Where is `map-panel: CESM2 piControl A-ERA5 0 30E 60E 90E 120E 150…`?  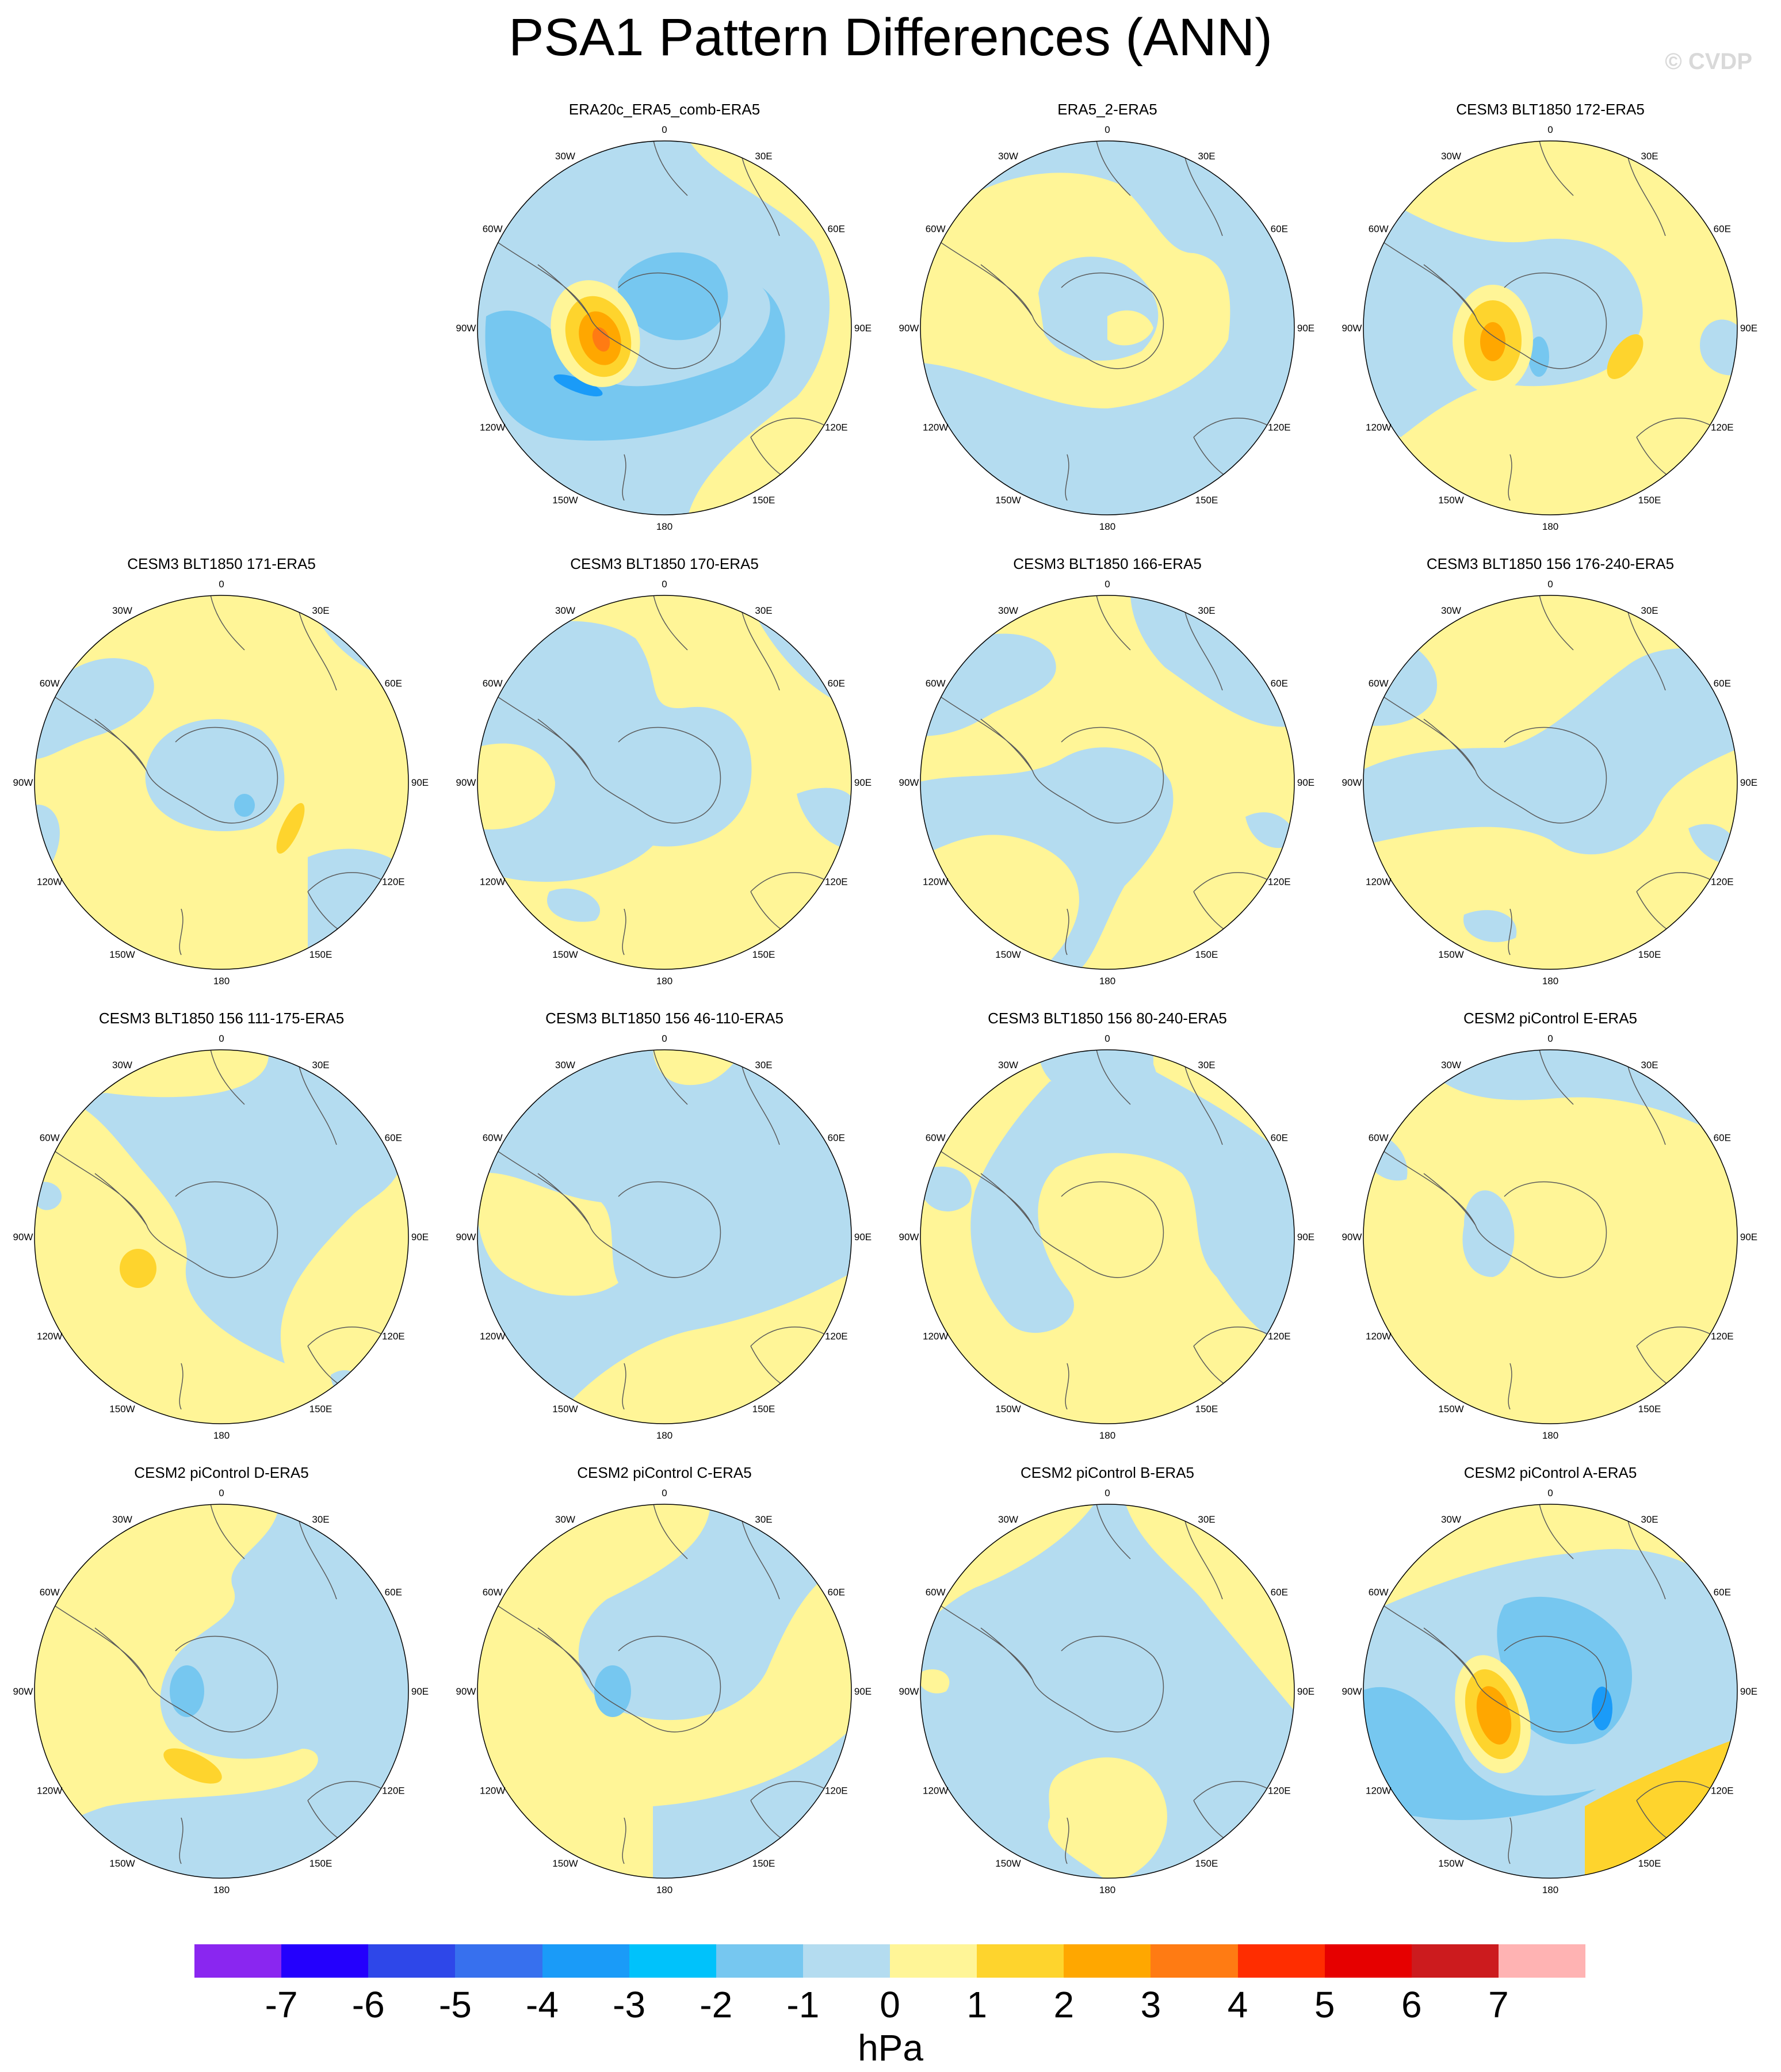 map-panel: CESM2 piControl A-ERA5 0 30E 60E 90E 120E 150… is located at coordinates (1550, 1682).